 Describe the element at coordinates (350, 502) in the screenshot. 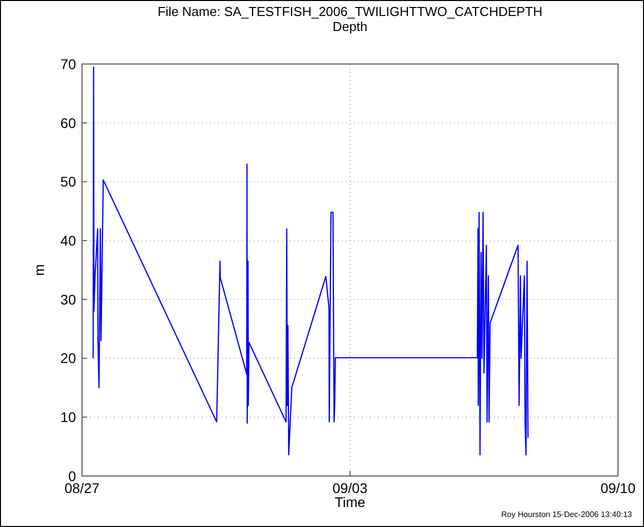

I see `x-axis-title: Time` at that location.